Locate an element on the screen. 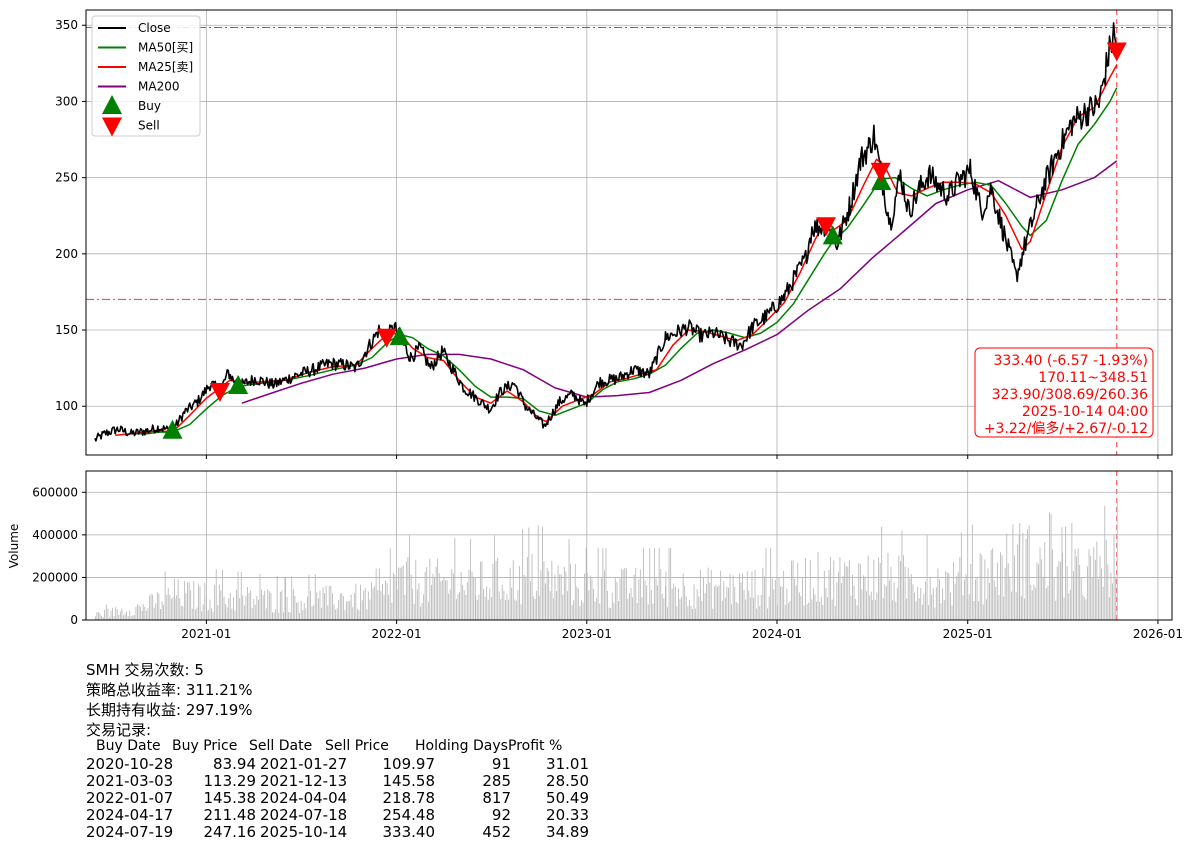 The image size is (1199, 852). annotation-frame is located at coordinates (1064, 392).